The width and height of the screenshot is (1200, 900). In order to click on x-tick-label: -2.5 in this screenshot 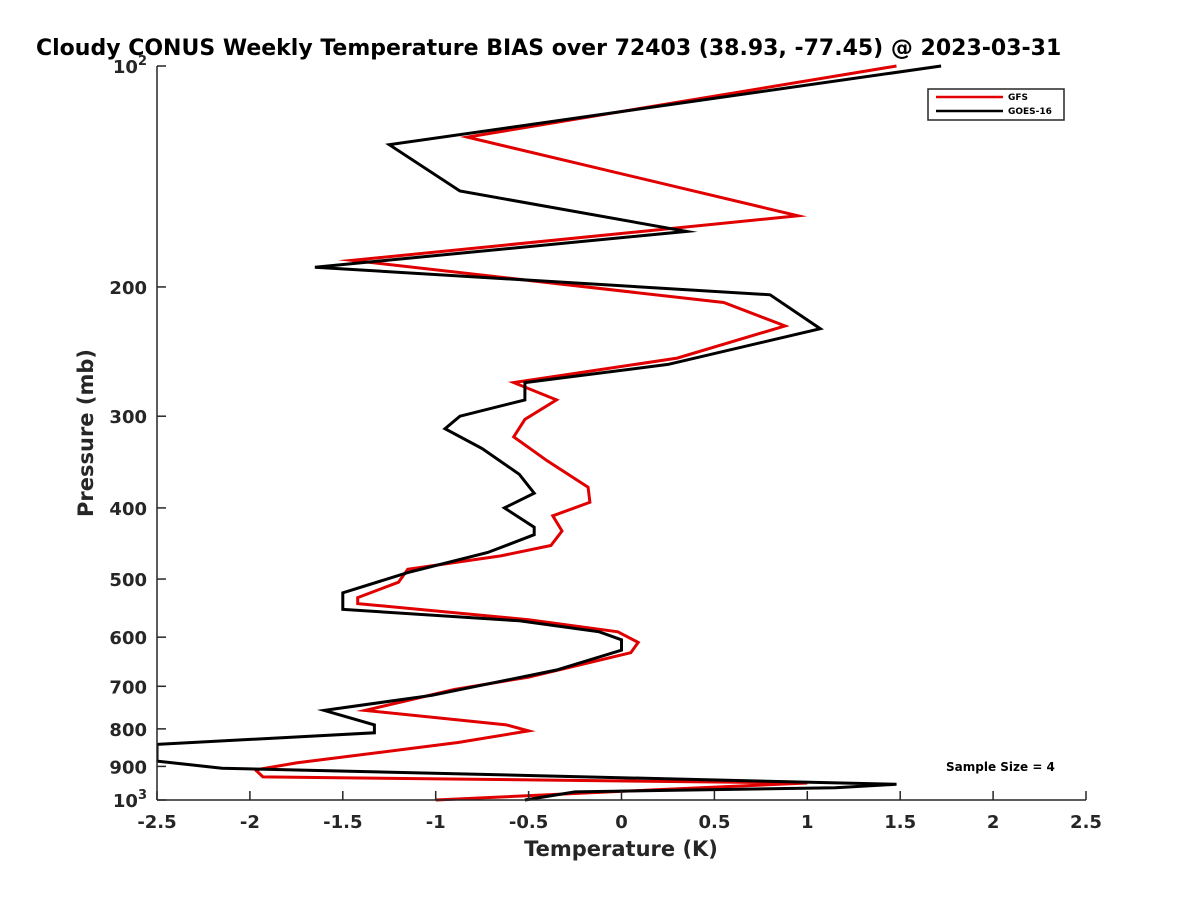, I will do `click(156, 822)`.